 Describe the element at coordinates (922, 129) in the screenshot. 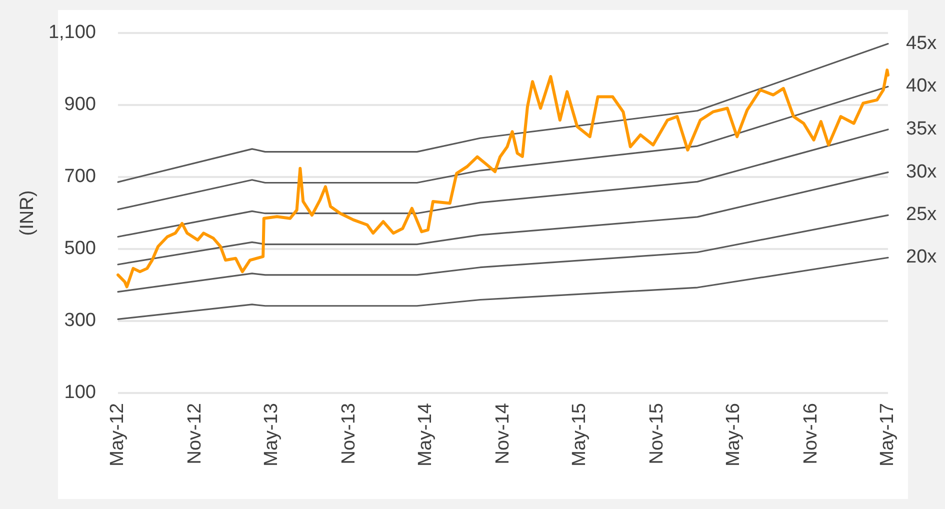

I see `series-label: 35x` at that location.